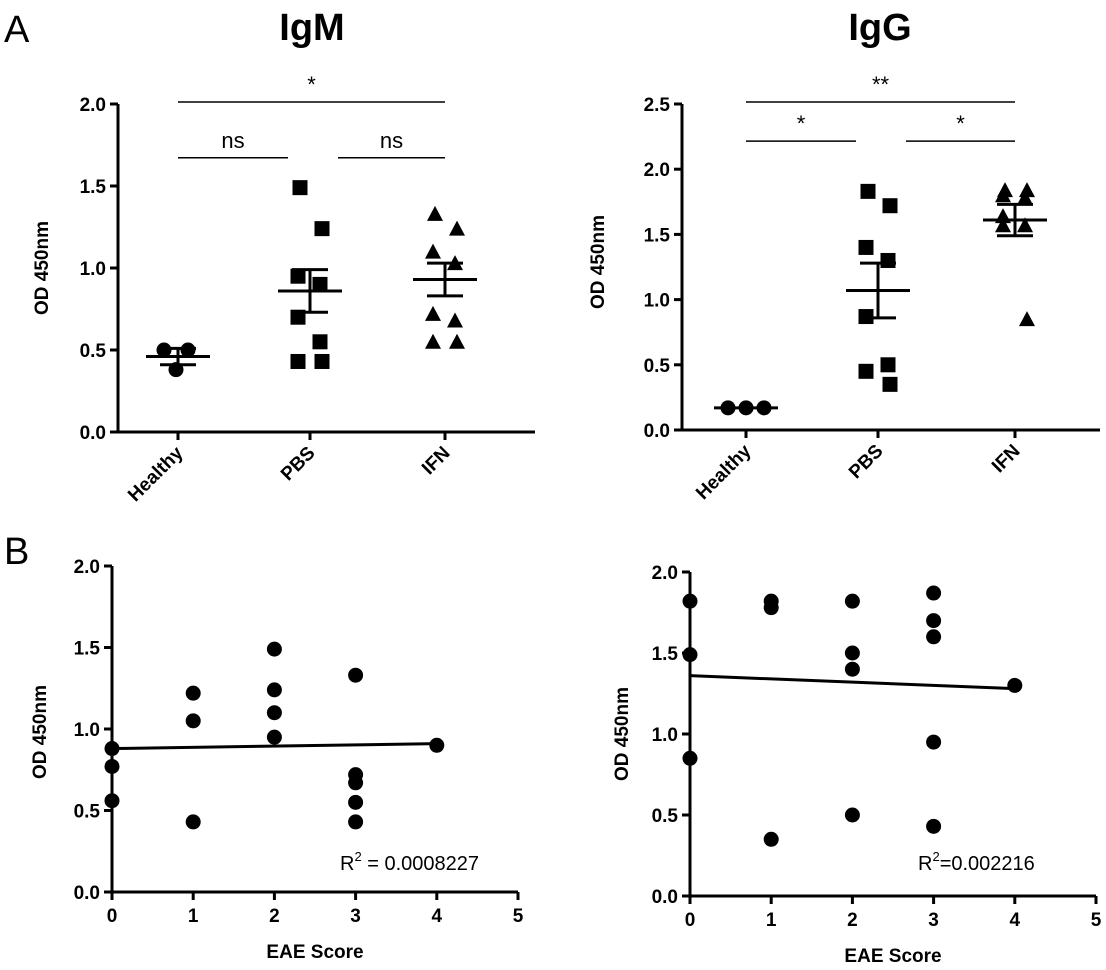 Image resolution: width=1106 pixels, height=970 pixels. What do you see at coordinates (436, 461) in the screenshot?
I see `category-label: IFN` at bounding box center [436, 461].